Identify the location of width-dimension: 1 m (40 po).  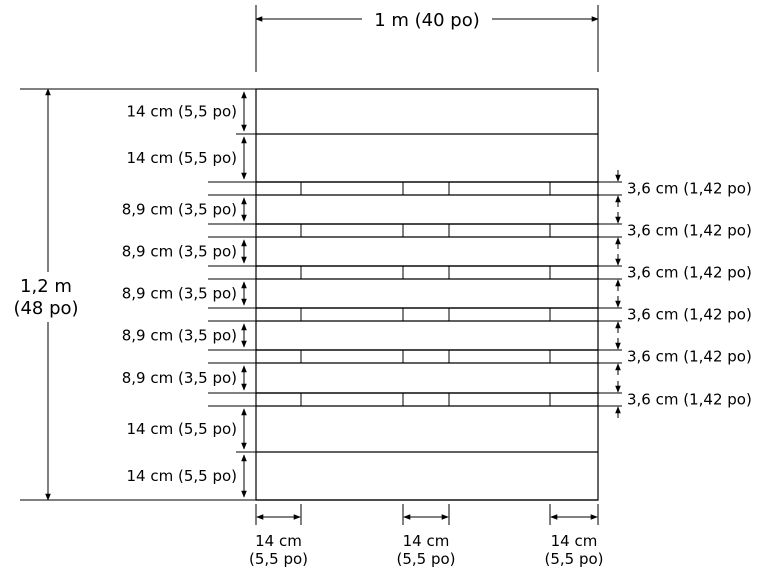
(427, 38).